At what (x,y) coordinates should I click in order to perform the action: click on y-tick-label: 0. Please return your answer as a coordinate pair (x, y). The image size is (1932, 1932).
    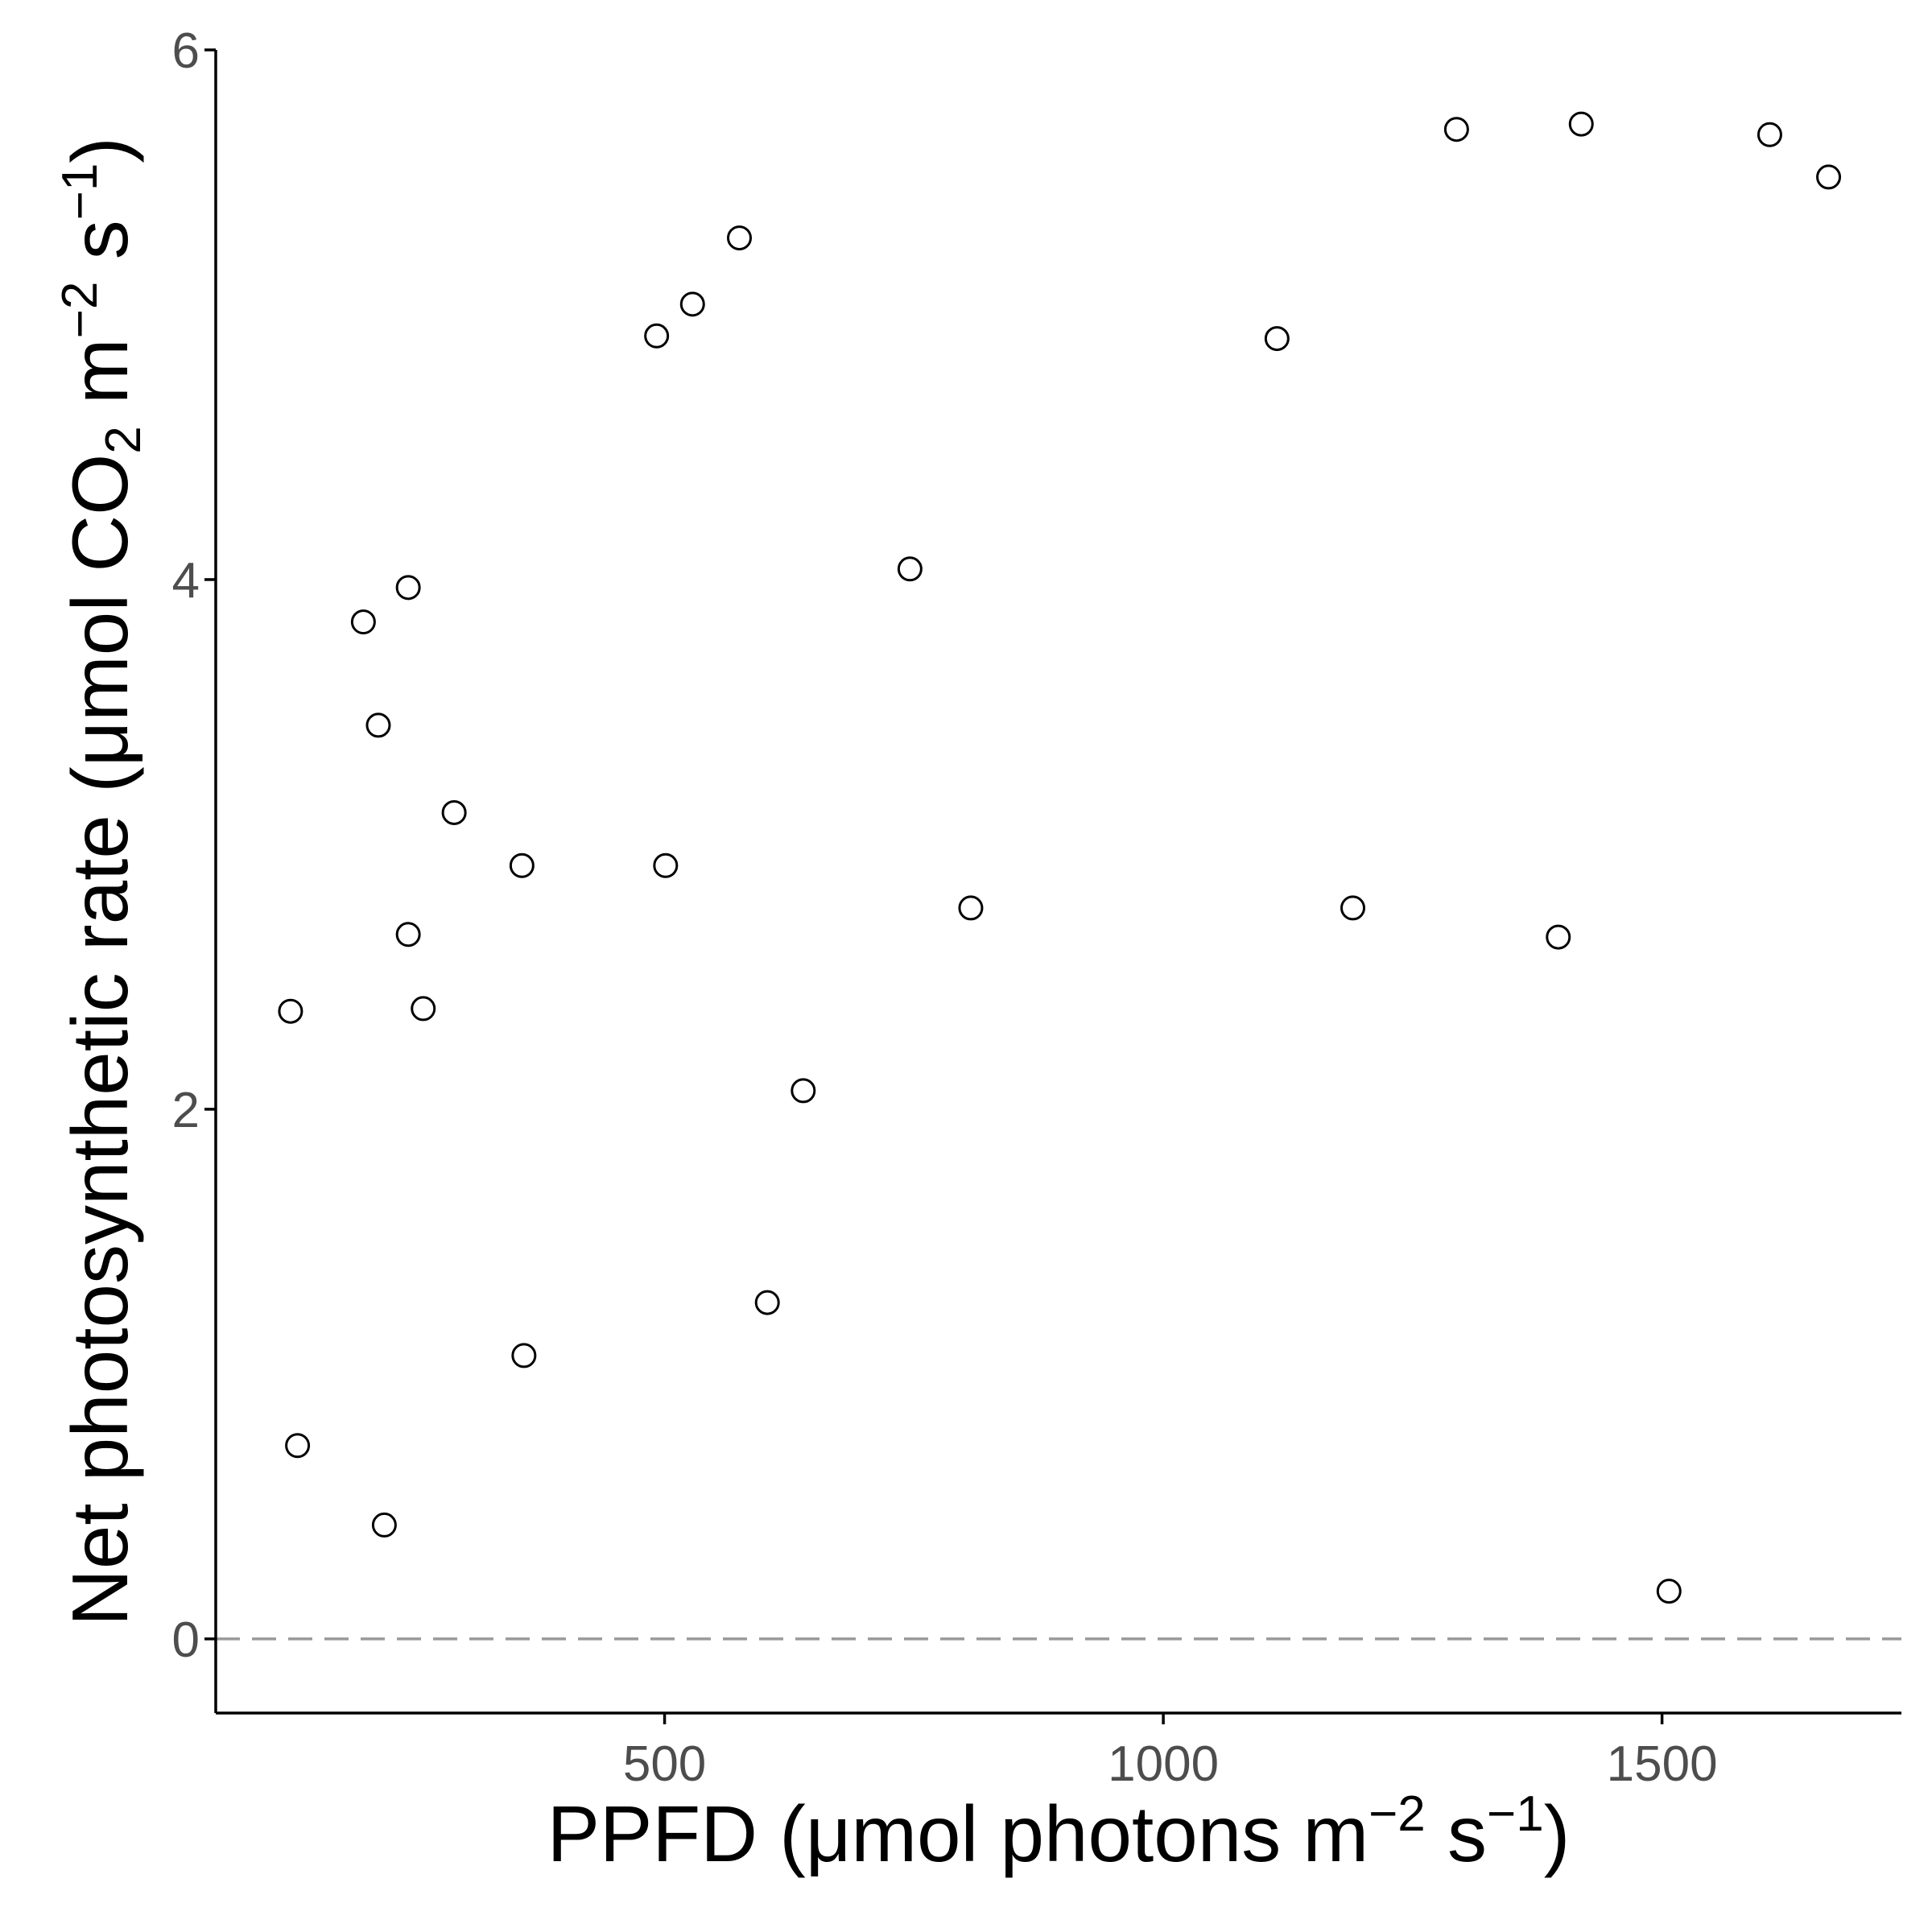
    Looking at the image, I should click on (186, 1640).